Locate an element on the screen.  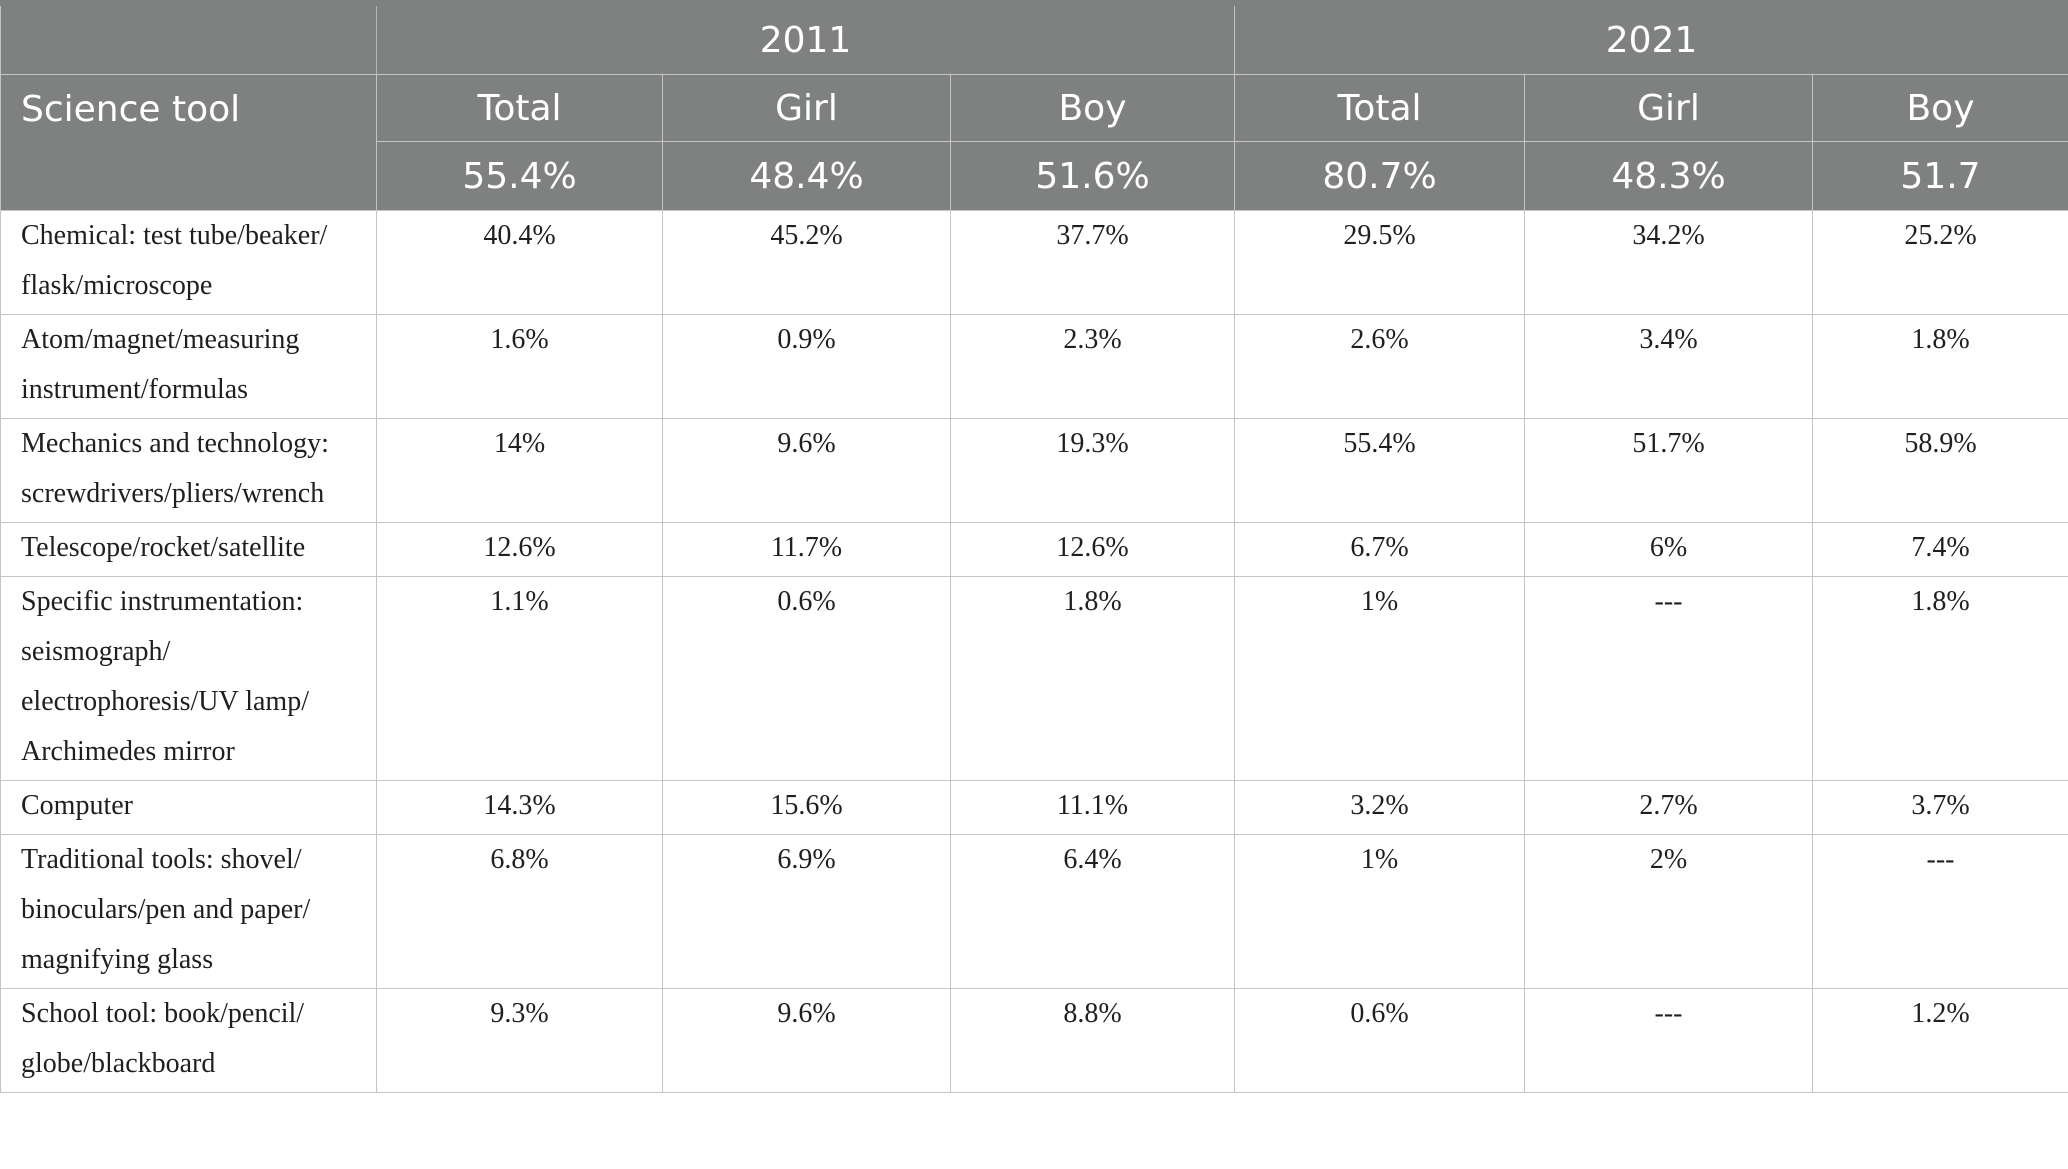
tool-line: Computer is located at coordinates (77, 805).